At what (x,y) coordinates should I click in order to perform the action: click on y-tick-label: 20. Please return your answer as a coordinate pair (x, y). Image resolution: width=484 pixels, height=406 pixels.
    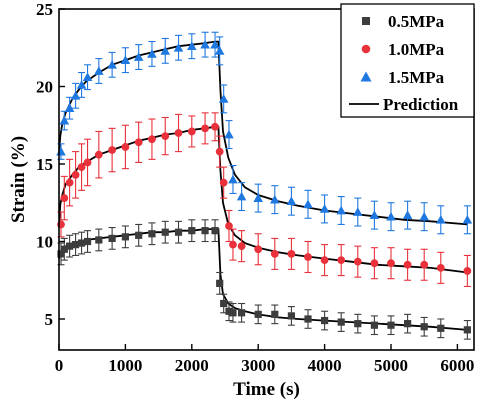
    Looking at the image, I should click on (44, 87).